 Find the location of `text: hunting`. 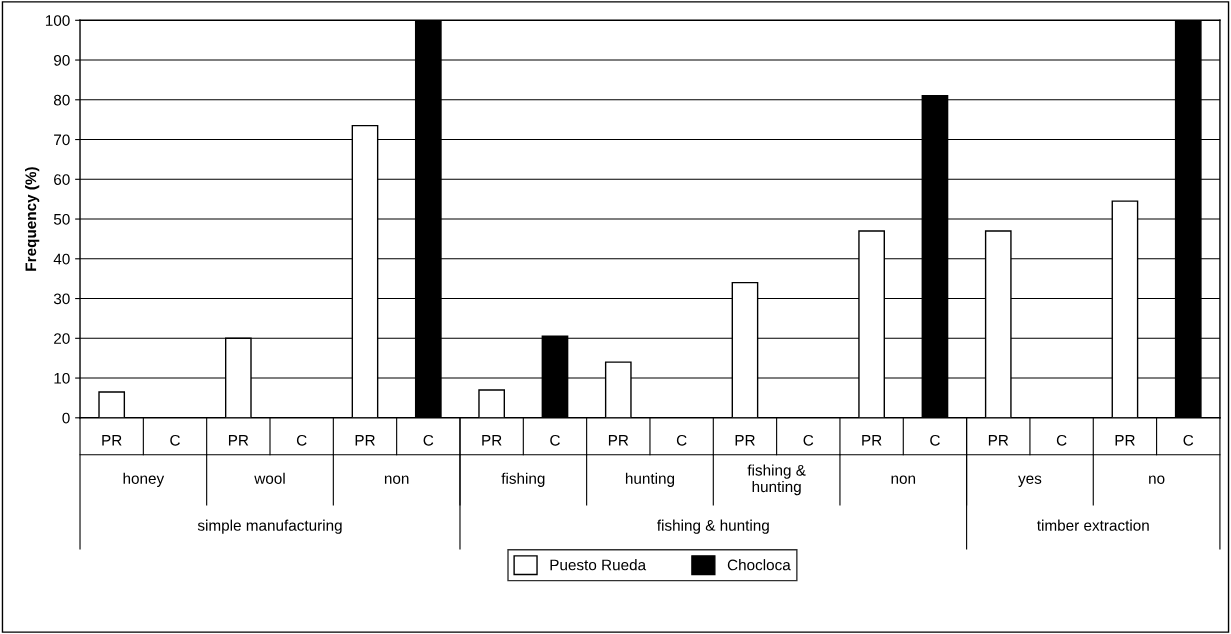

text: hunting is located at coordinates (650, 479).